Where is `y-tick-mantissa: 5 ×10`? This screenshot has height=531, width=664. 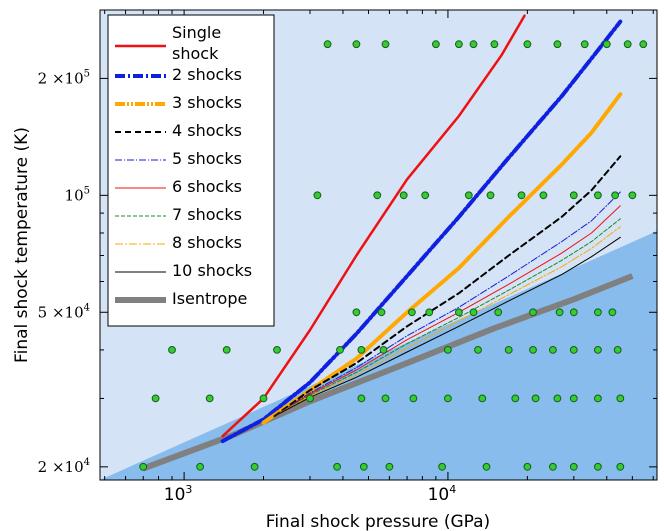
y-tick-mantissa: 5 ×10 is located at coordinates (61, 312).